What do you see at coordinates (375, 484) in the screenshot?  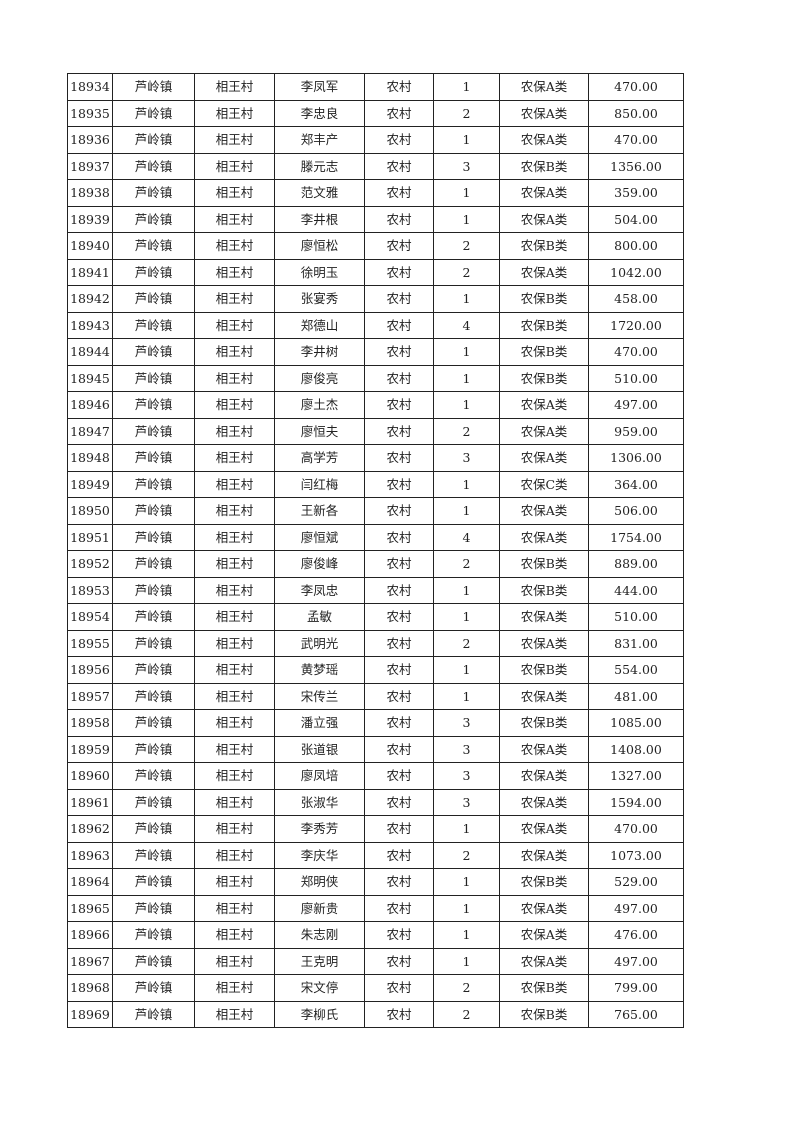 I see `table-row: 18949 芦岭镇 相王村 闫红梅 农村 1 农保C类 364.00` at bounding box center [375, 484].